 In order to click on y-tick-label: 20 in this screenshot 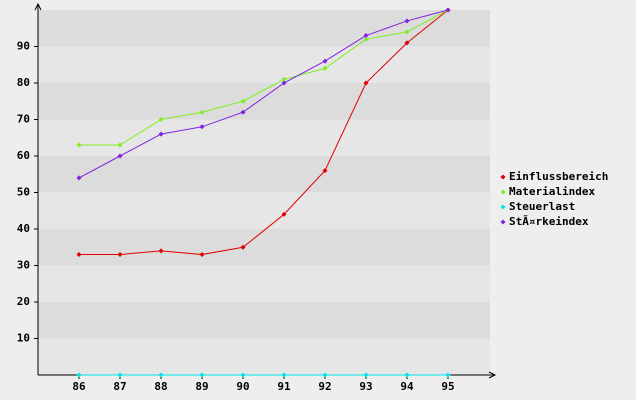, I will do `click(23, 301)`.